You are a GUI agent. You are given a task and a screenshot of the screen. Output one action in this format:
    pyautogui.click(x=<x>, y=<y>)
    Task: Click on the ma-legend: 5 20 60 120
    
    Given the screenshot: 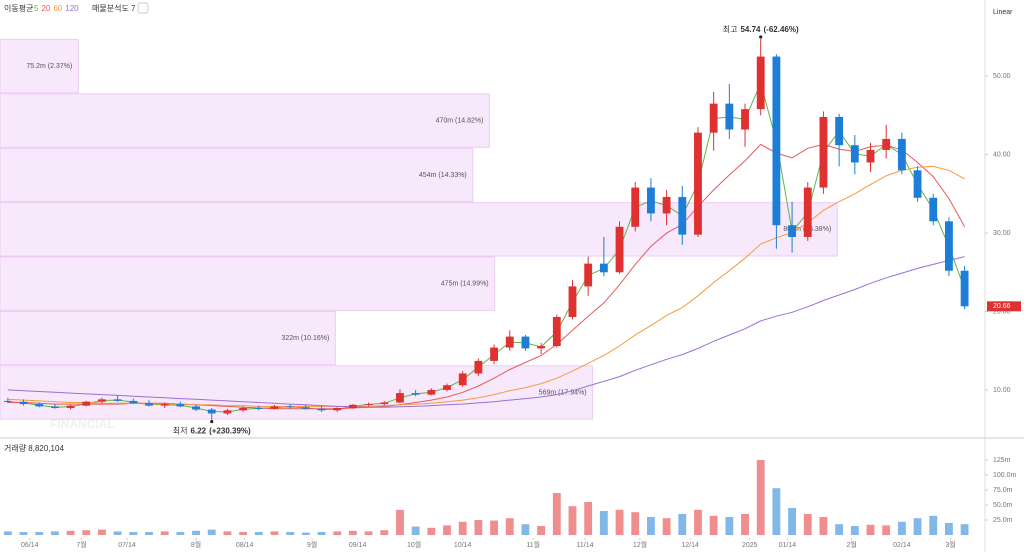 What is the action you would take?
    pyautogui.click(x=56, y=8)
    